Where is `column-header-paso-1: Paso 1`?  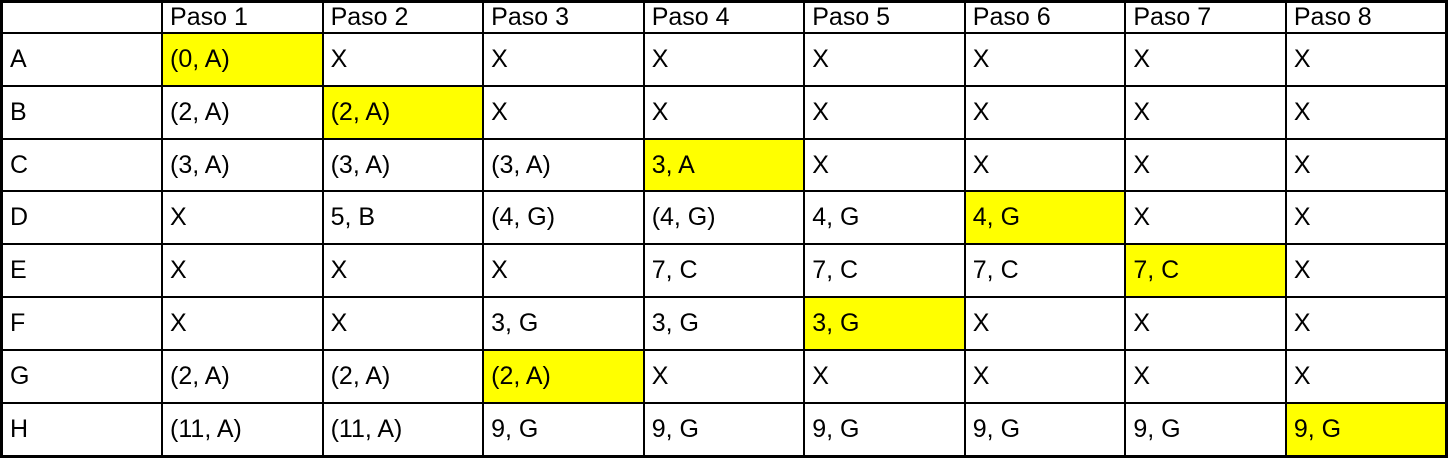 column-header-paso-1: Paso 1 is located at coordinates (242, 17).